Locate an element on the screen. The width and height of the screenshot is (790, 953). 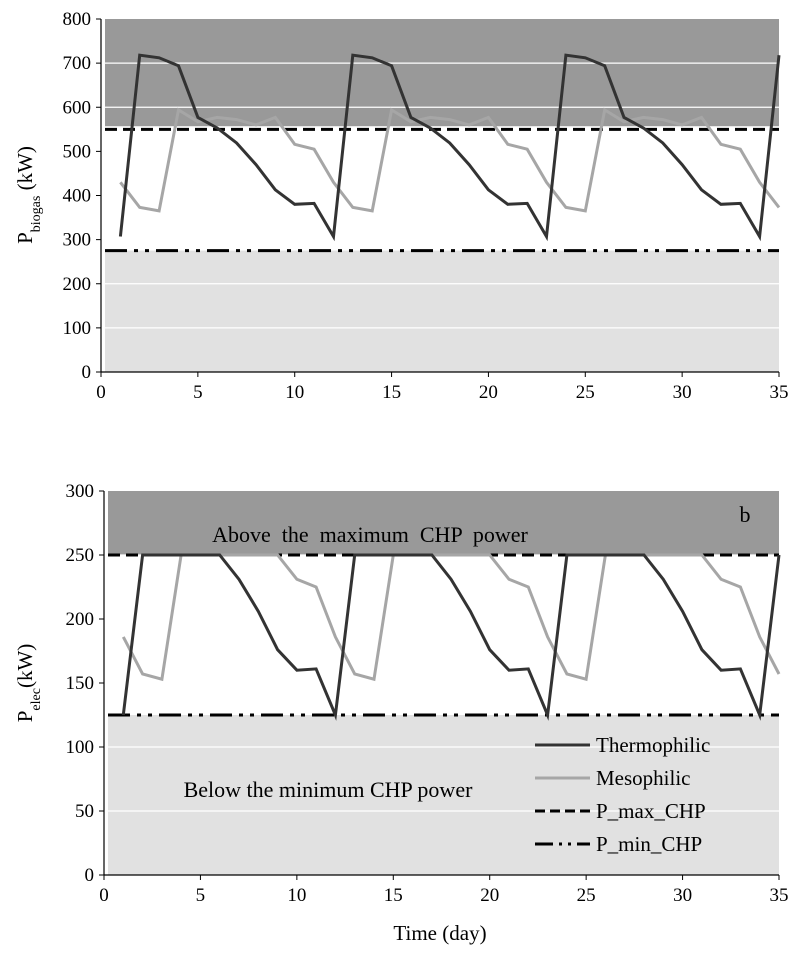
panel-a-reference-lines is located at coordinates (442, 190).